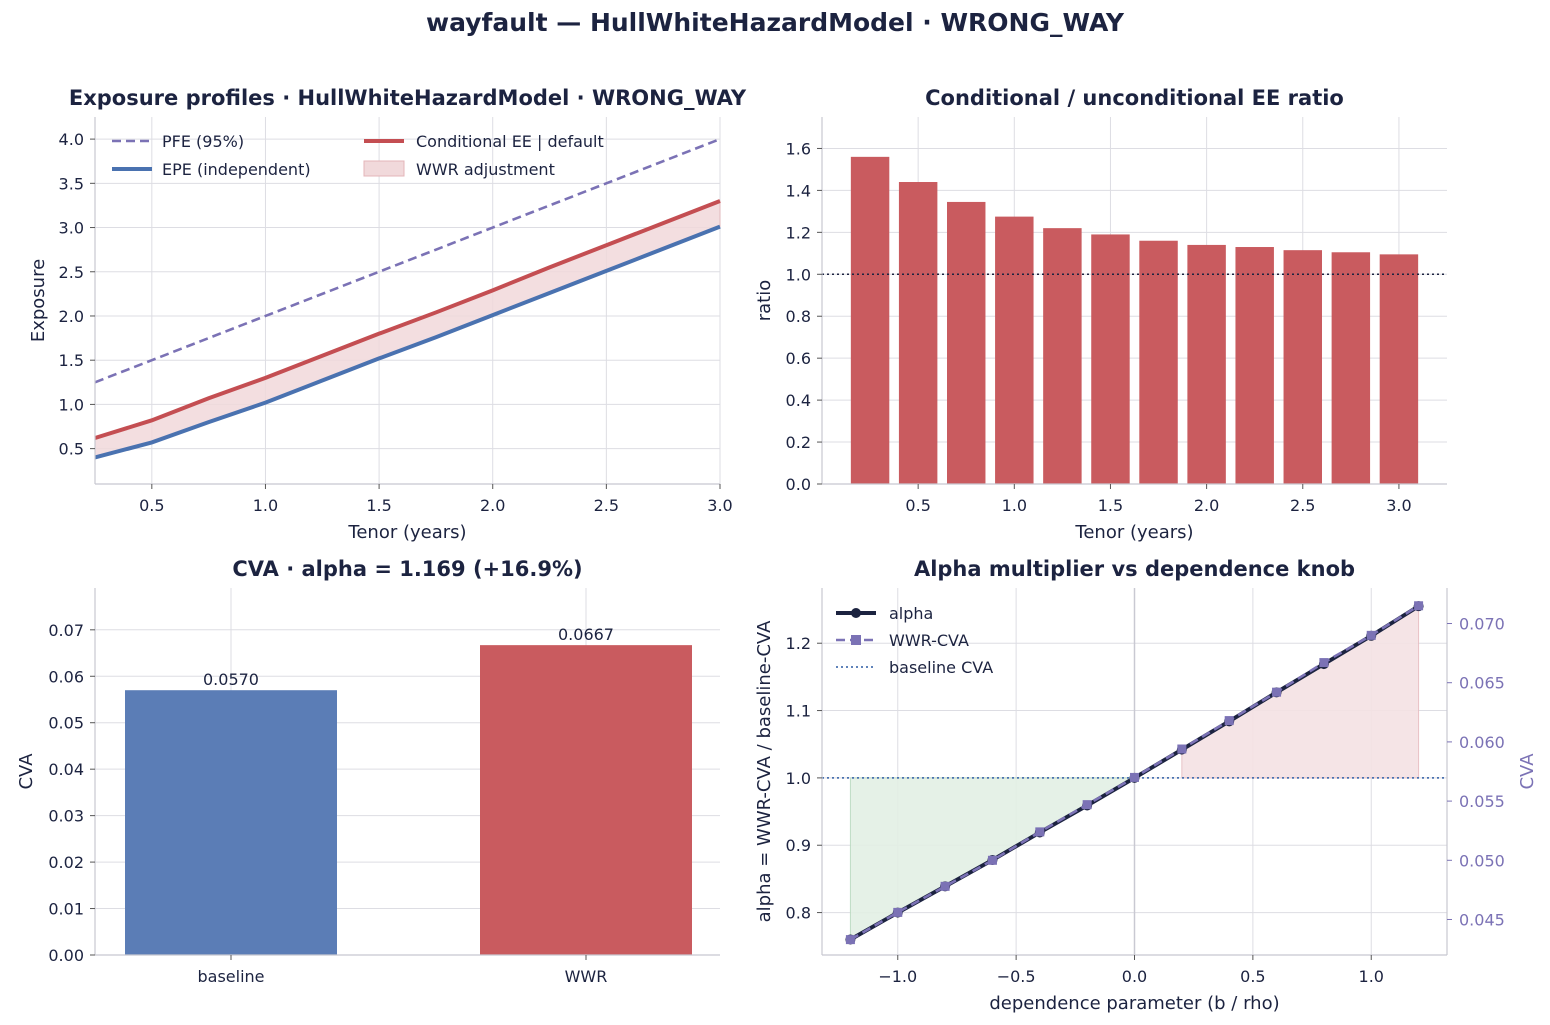 The image size is (1550, 1025). I want to click on y-tick-label: 2.5, so click(71, 272).